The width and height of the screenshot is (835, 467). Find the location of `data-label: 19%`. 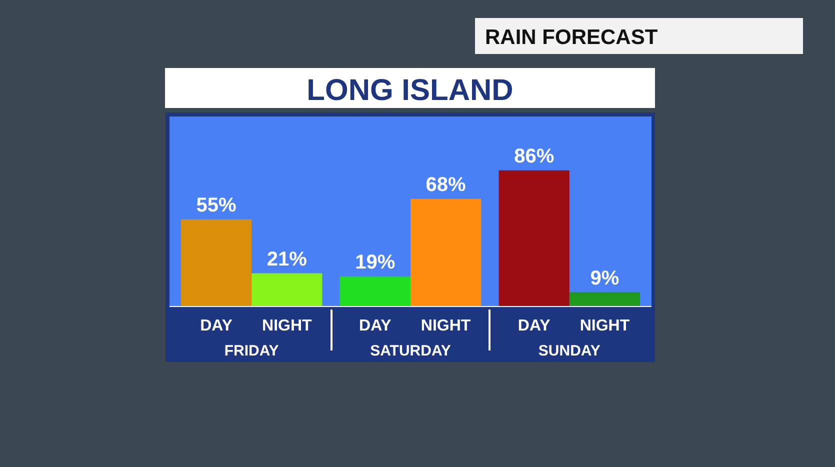

data-label: 19% is located at coordinates (375, 262).